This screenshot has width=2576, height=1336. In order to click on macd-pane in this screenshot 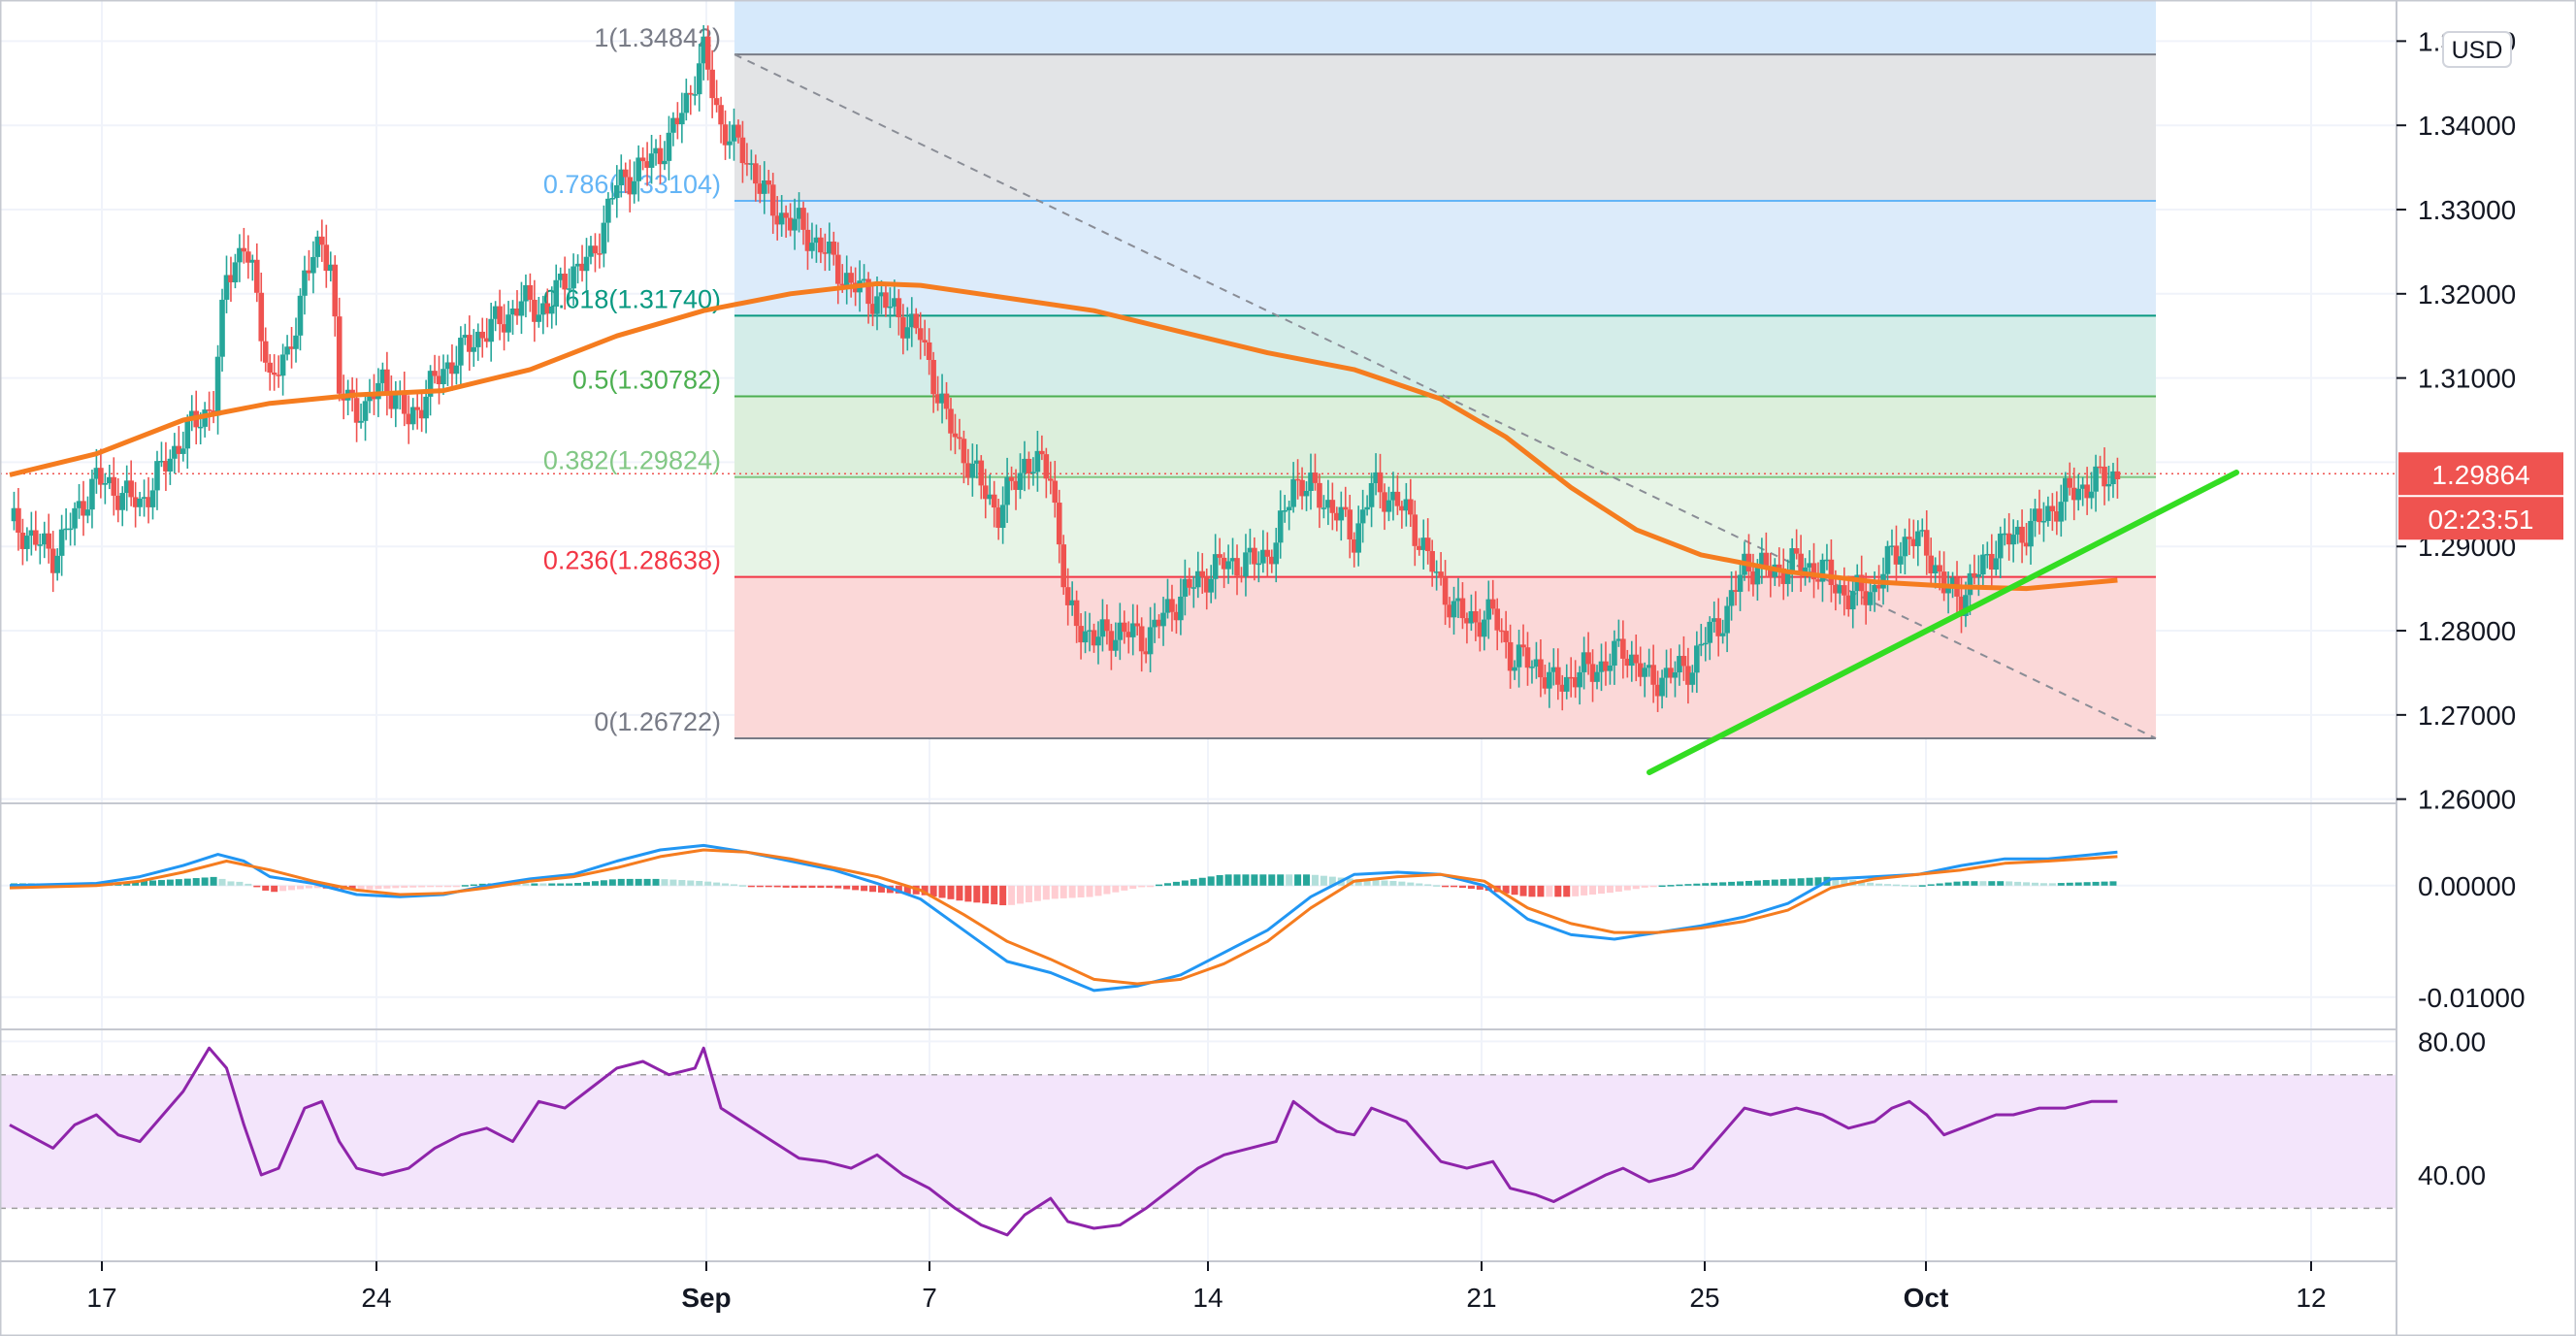, I will do `click(1198, 897)`.